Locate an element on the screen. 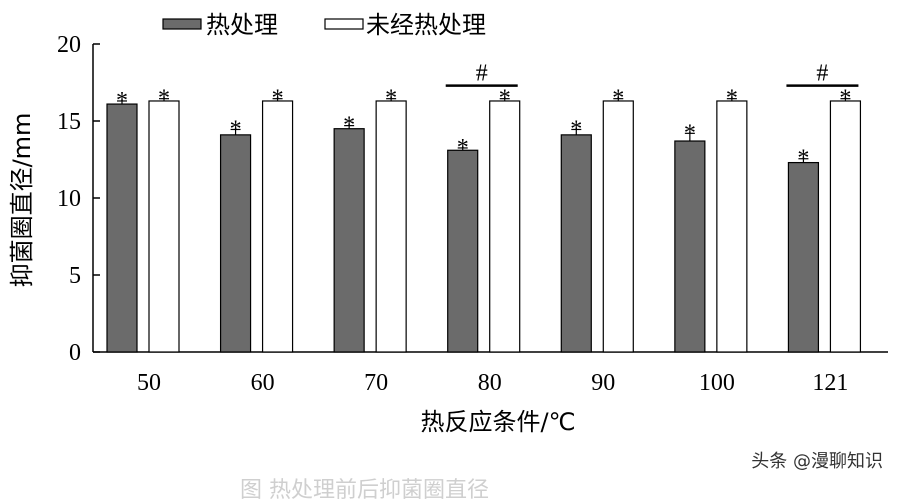 This screenshot has height=504, width=897. x-tick-label: 70 is located at coordinates (376, 383).